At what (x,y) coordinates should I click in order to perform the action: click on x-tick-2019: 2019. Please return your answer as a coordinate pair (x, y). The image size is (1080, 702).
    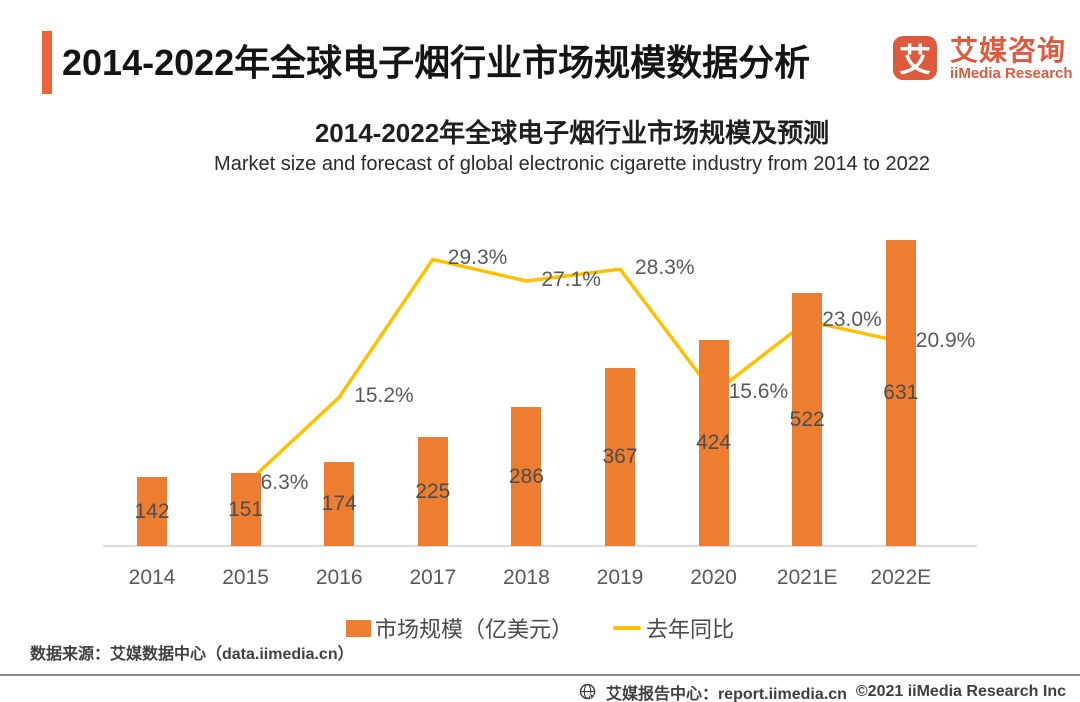
    Looking at the image, I should click on (620, 577).